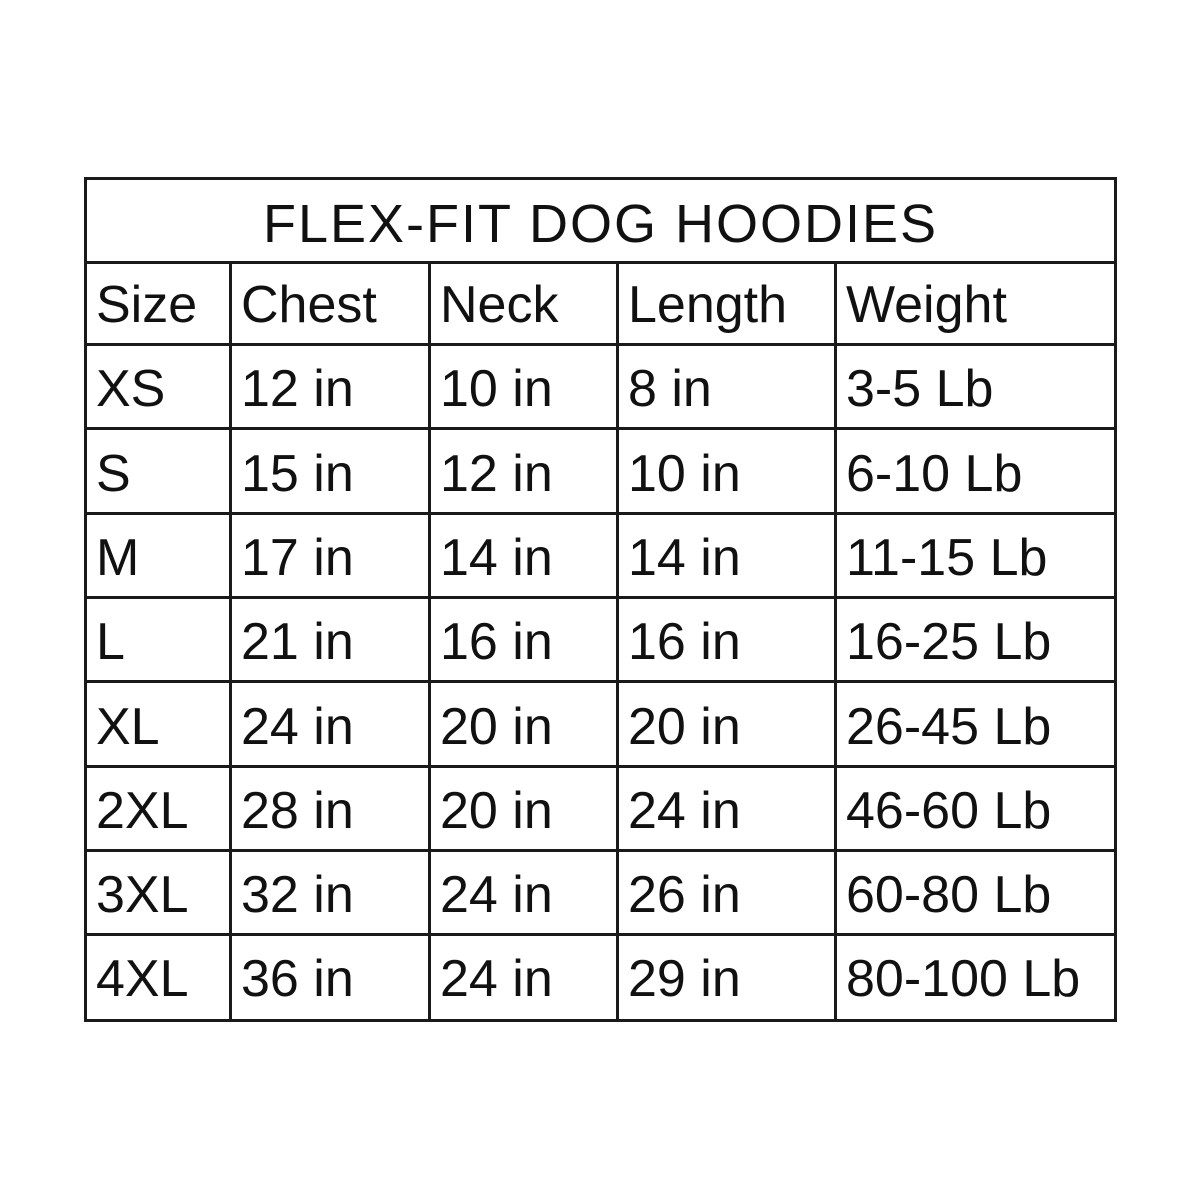 Image resolution: width=1200 pixels, height=1200 pixels. I want to click on table-cell: 4XL, so click(142, 979).